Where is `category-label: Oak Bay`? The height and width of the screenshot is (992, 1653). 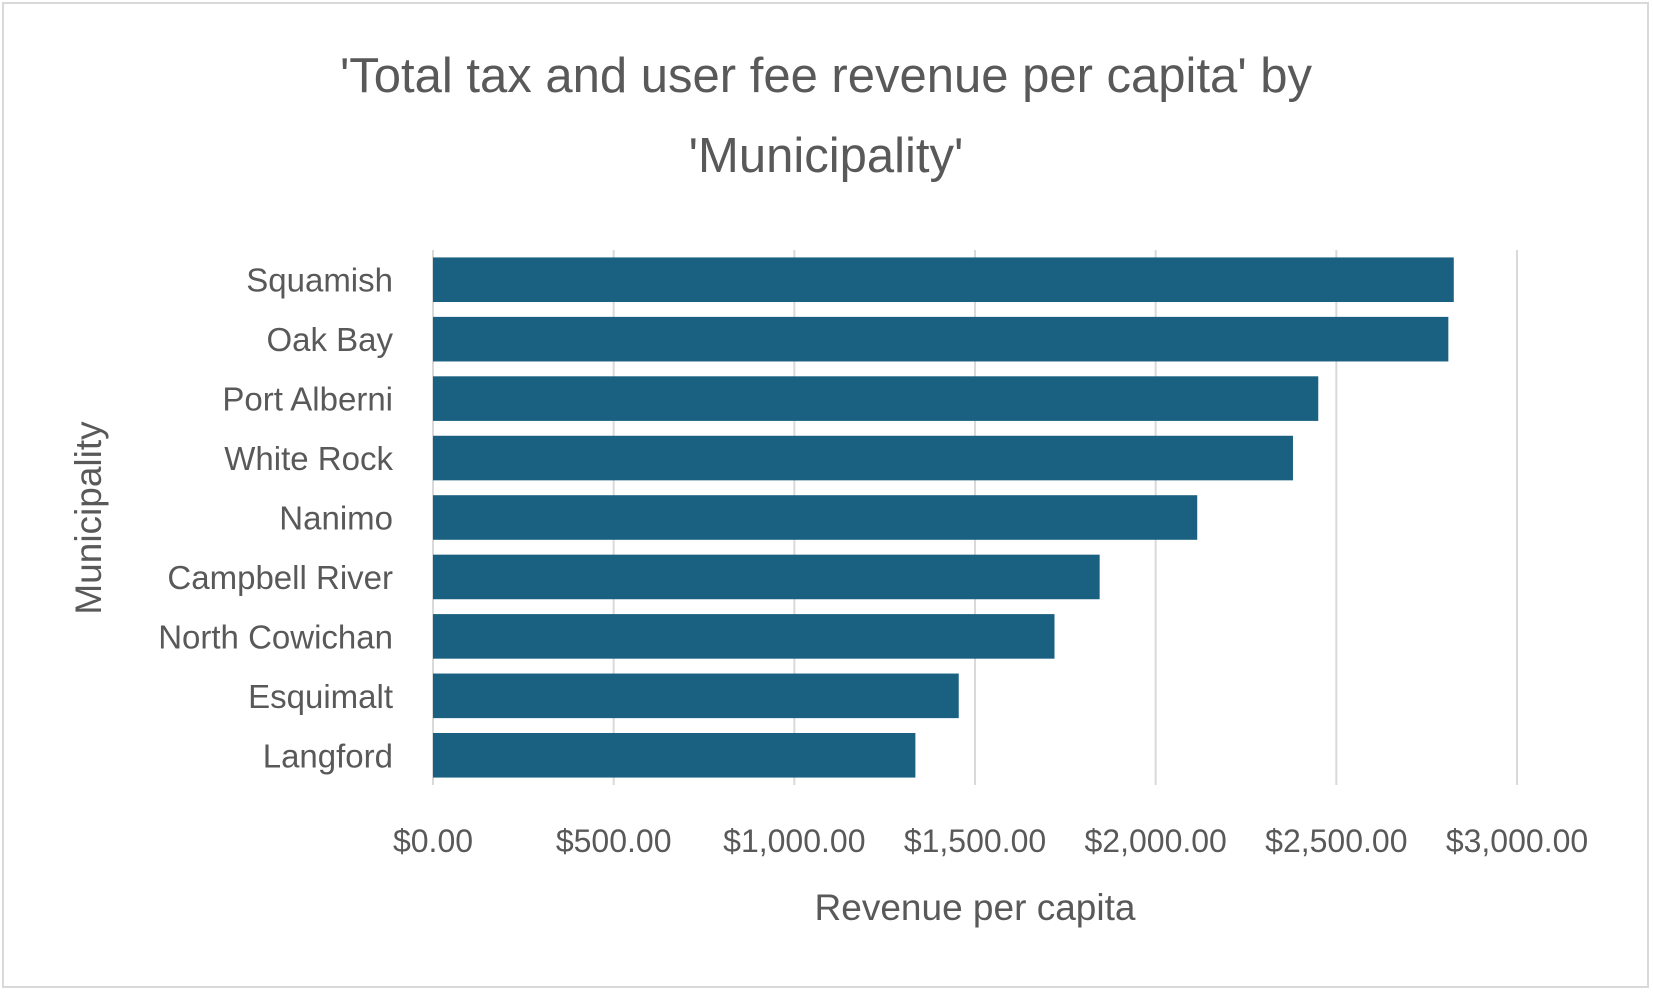
category-label: Oak Bay is located at coordinates (329, 339).